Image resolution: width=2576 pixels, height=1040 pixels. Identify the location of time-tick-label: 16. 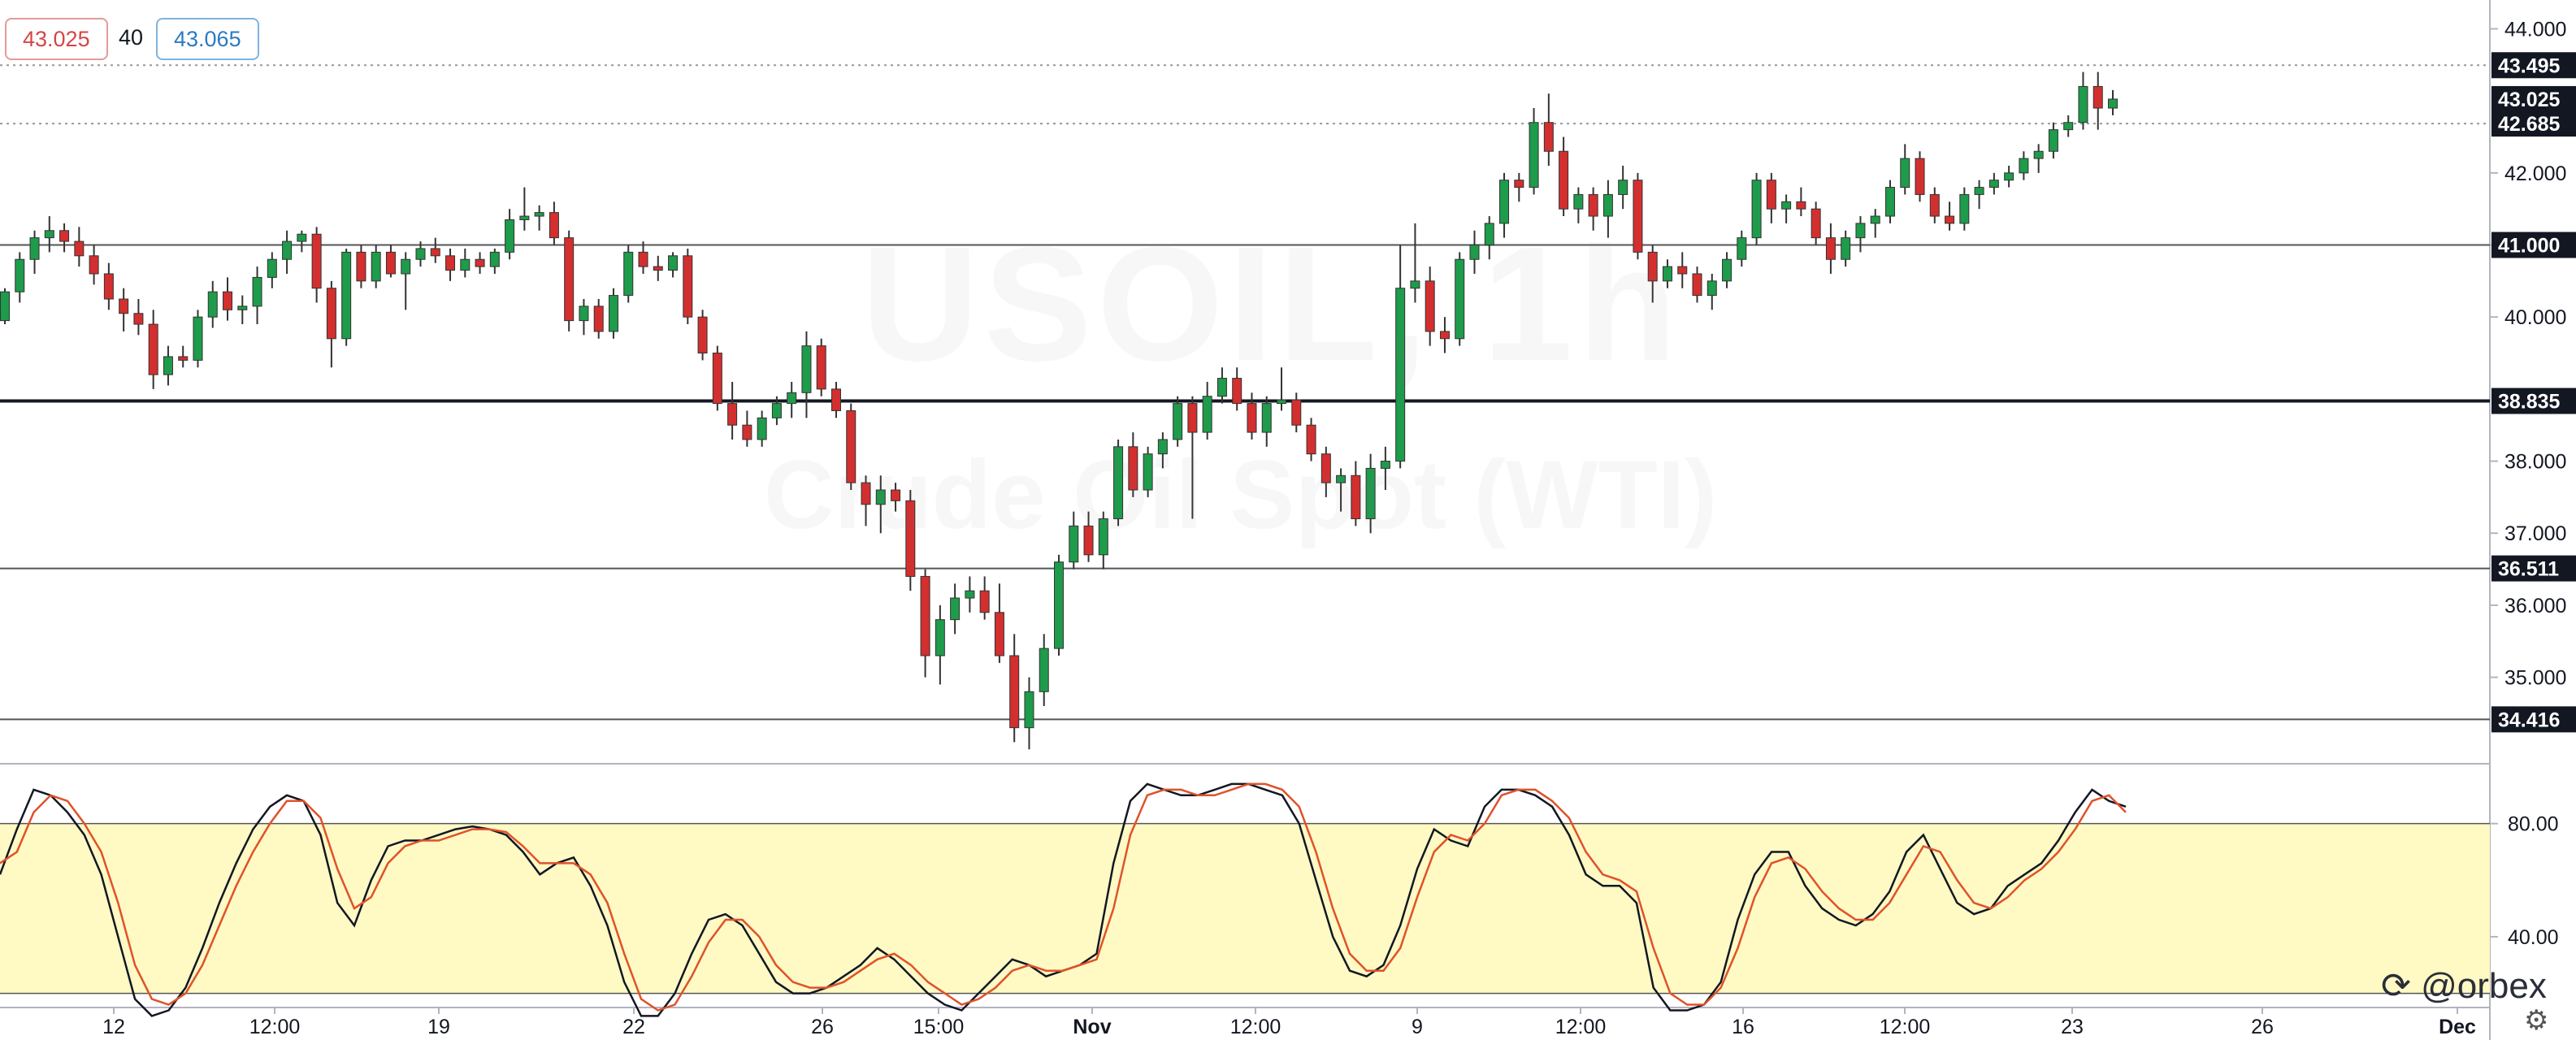
(1743, 1027).